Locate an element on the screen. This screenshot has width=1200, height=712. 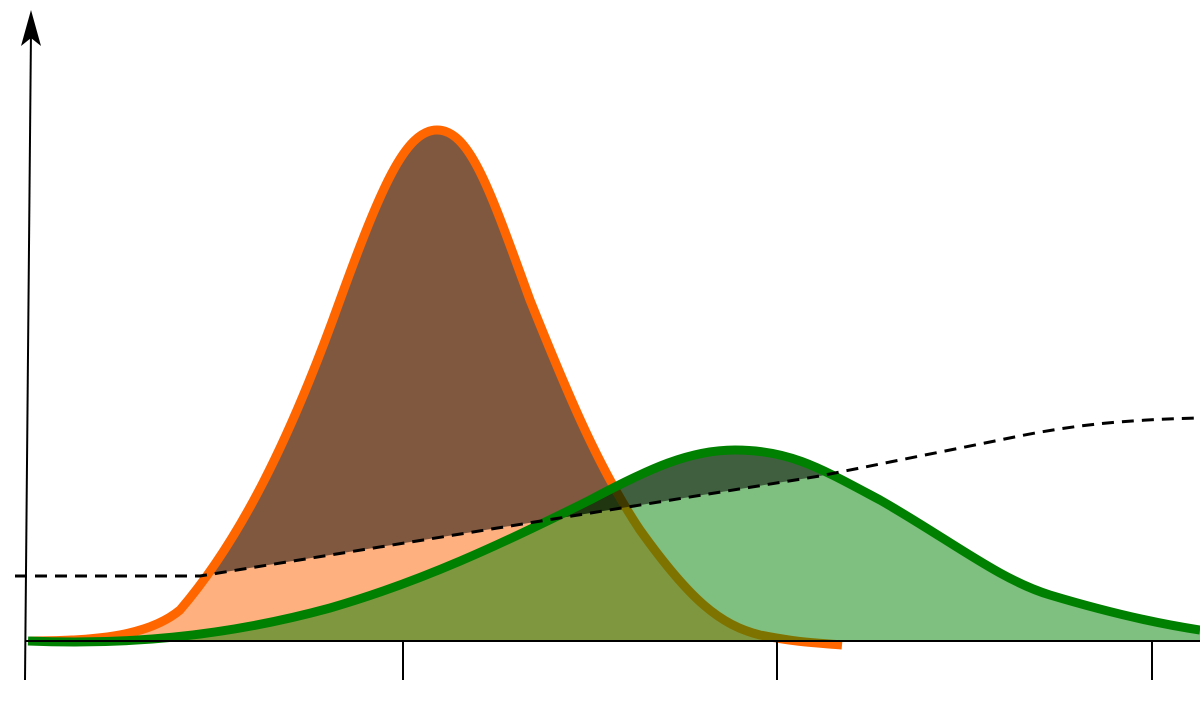
y-axis is located at coordinates (28, 355).